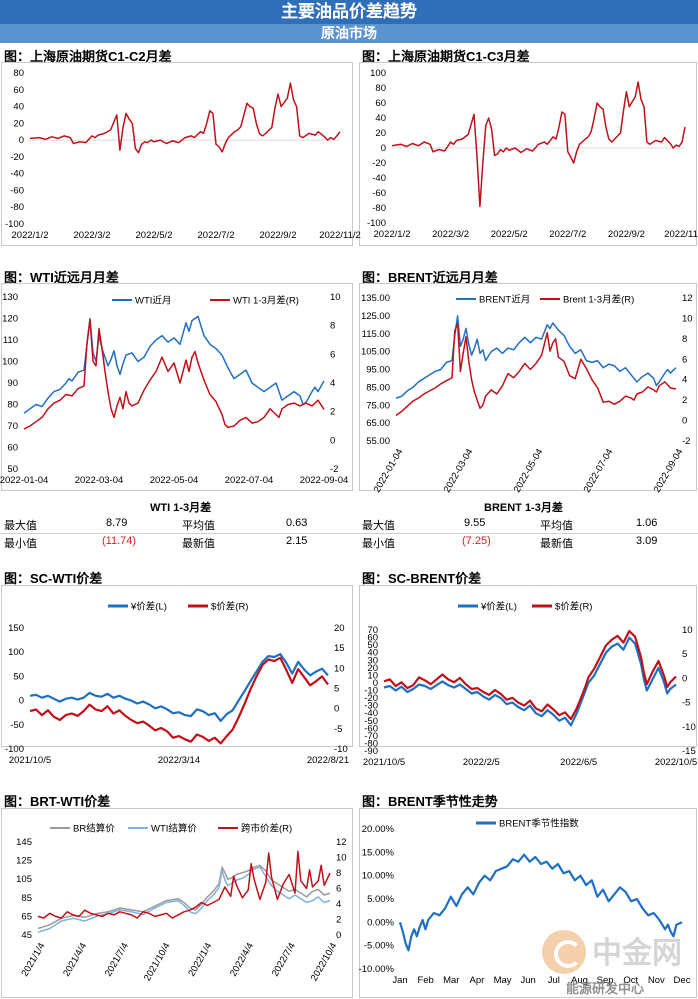 The height and width of the screenshot is (999, 698). I want to click on wechat-watermark: 能源研发中心, so click(605, 988).